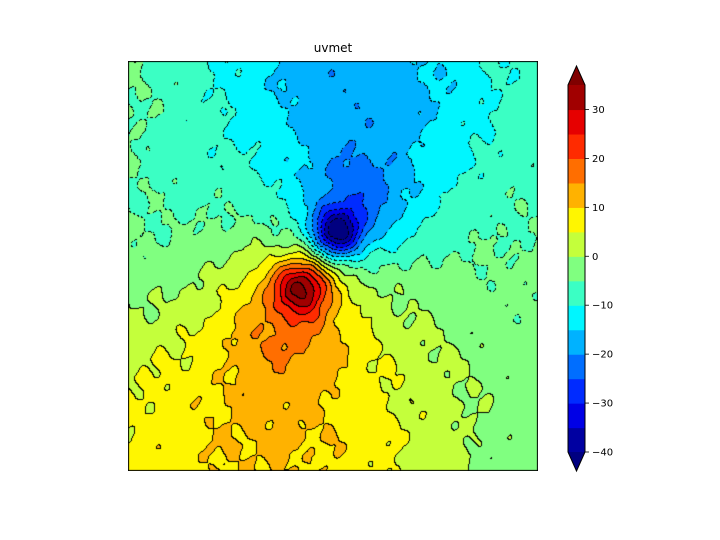  Describe the element at coordinates (602, 404) in the screenshot. I see `colorbar-tick-label: −30` at that location.